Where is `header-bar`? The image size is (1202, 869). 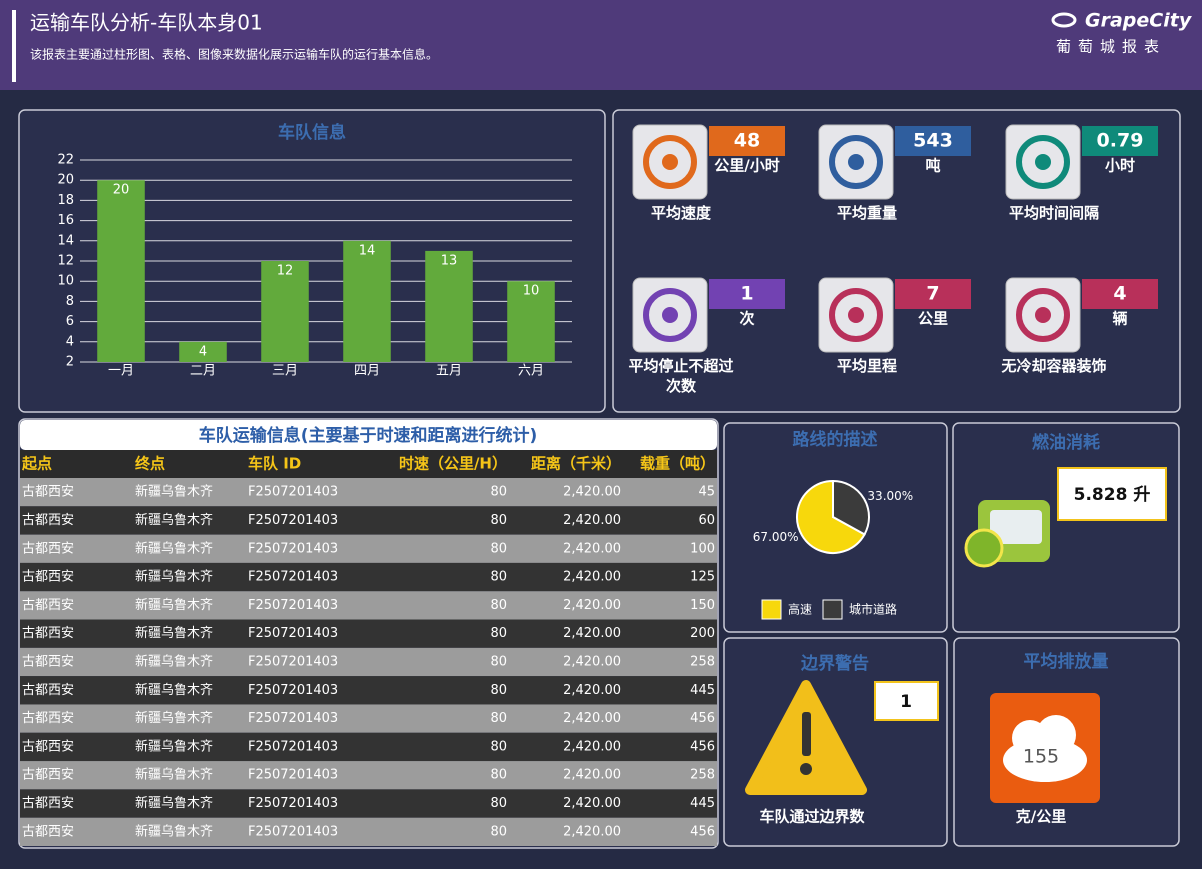 header-bar is located at coordinates (601, 45).